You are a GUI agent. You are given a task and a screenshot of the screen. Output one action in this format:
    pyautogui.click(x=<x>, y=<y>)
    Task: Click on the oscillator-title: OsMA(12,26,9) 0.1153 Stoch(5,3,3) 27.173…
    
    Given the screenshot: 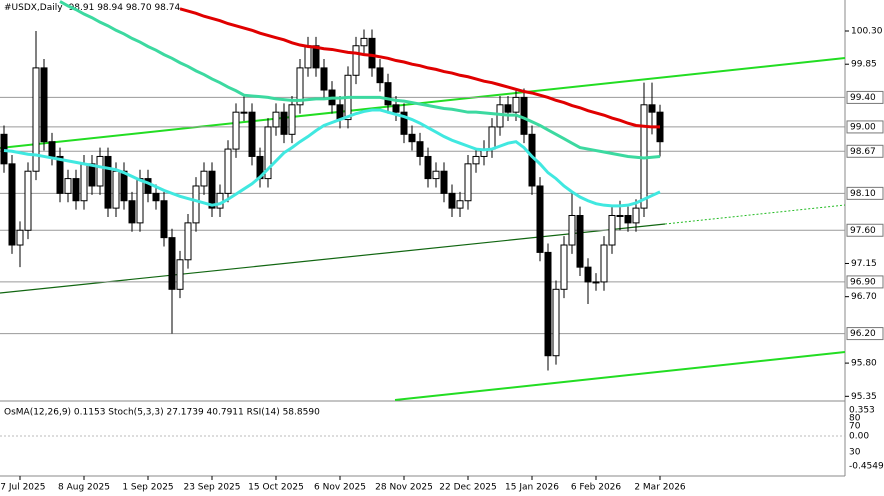 What is the action you would take?
    pyautogui.click(x=162, y=413)
    